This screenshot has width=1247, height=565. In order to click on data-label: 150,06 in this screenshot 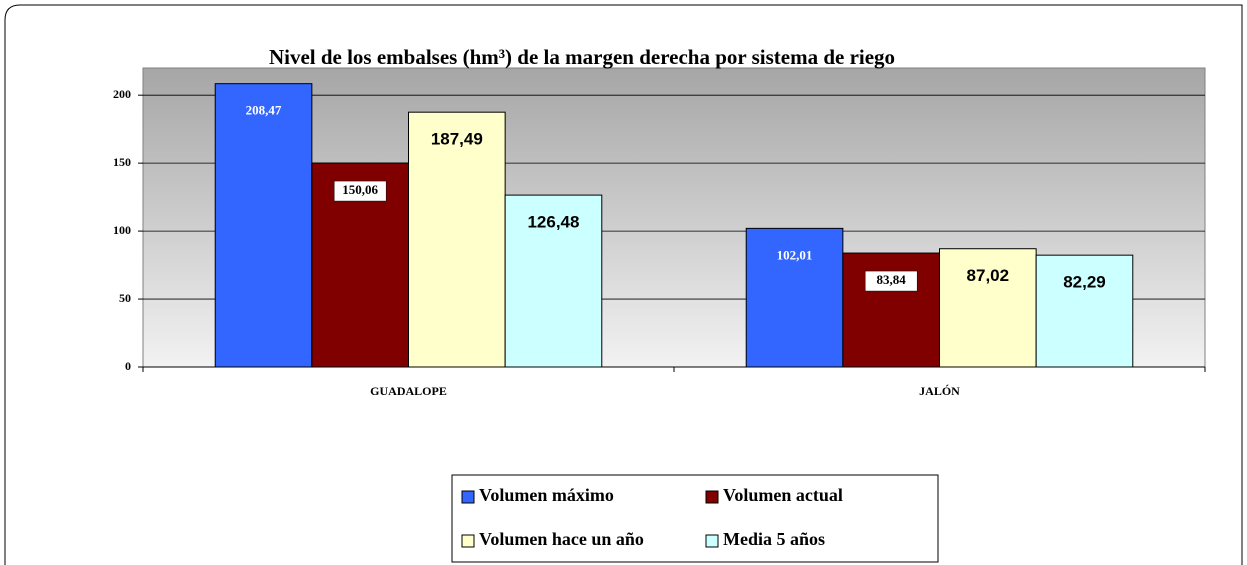, I will do `click(360, 189)`.